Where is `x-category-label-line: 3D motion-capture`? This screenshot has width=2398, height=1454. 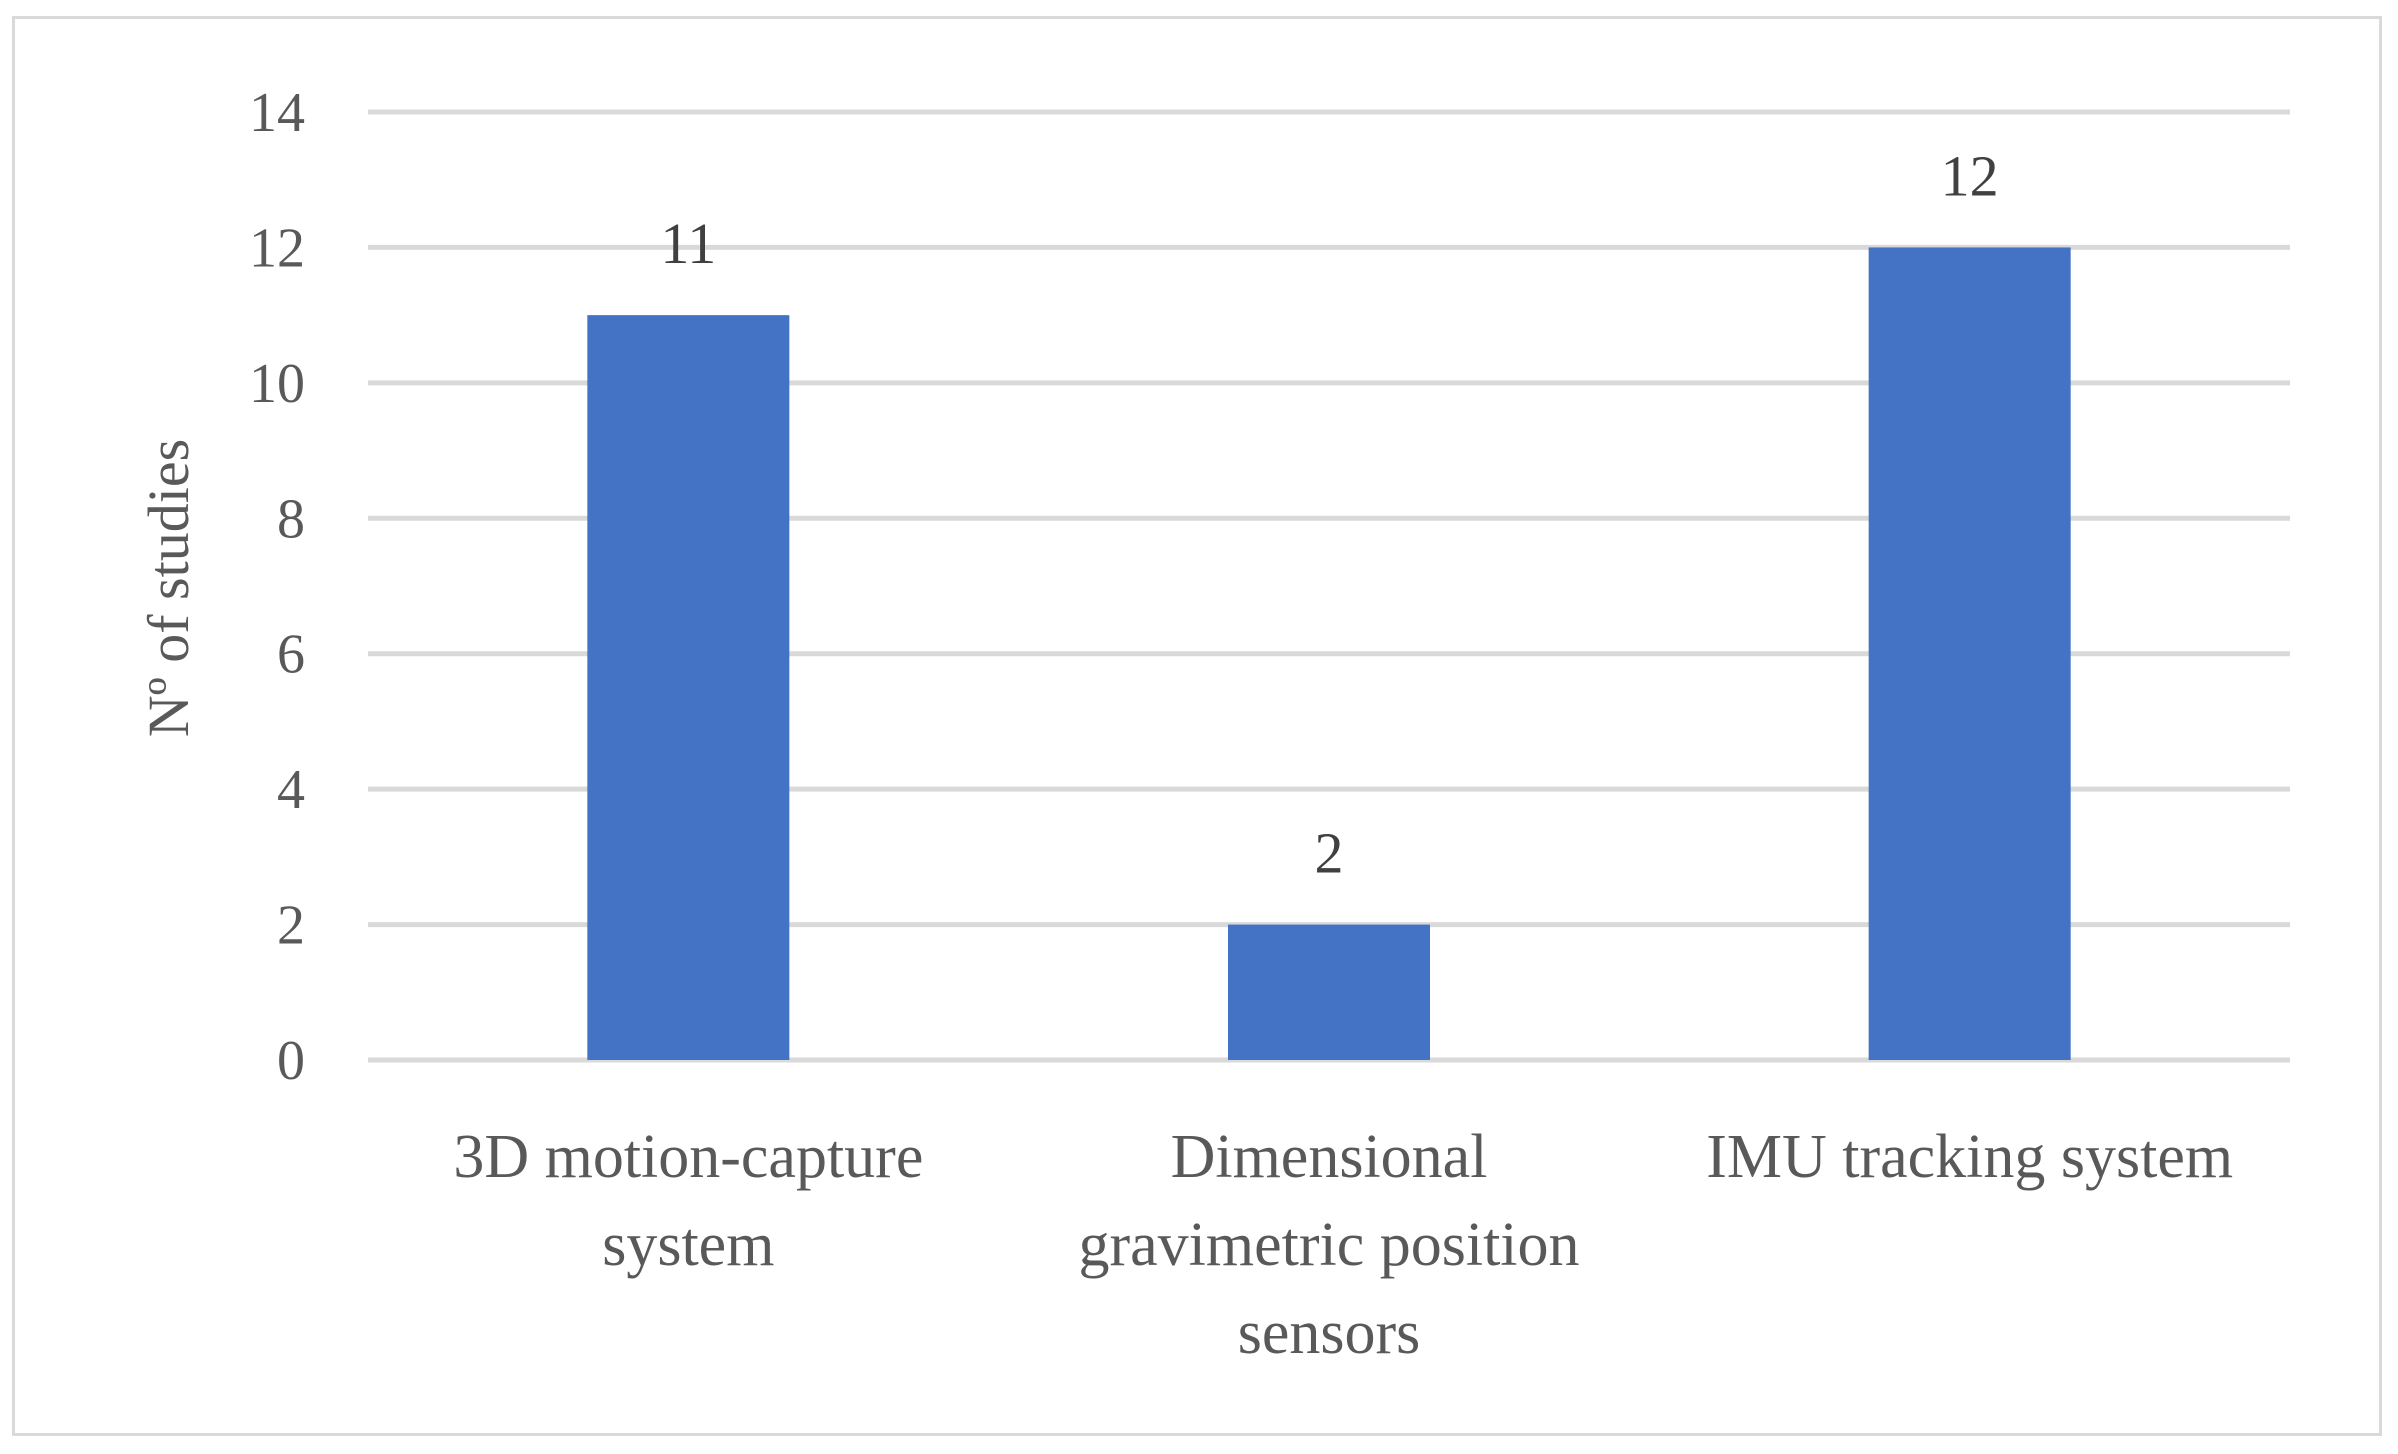 x-category-label-line: 3D motion-capture is located at coordinates (688, 1157).